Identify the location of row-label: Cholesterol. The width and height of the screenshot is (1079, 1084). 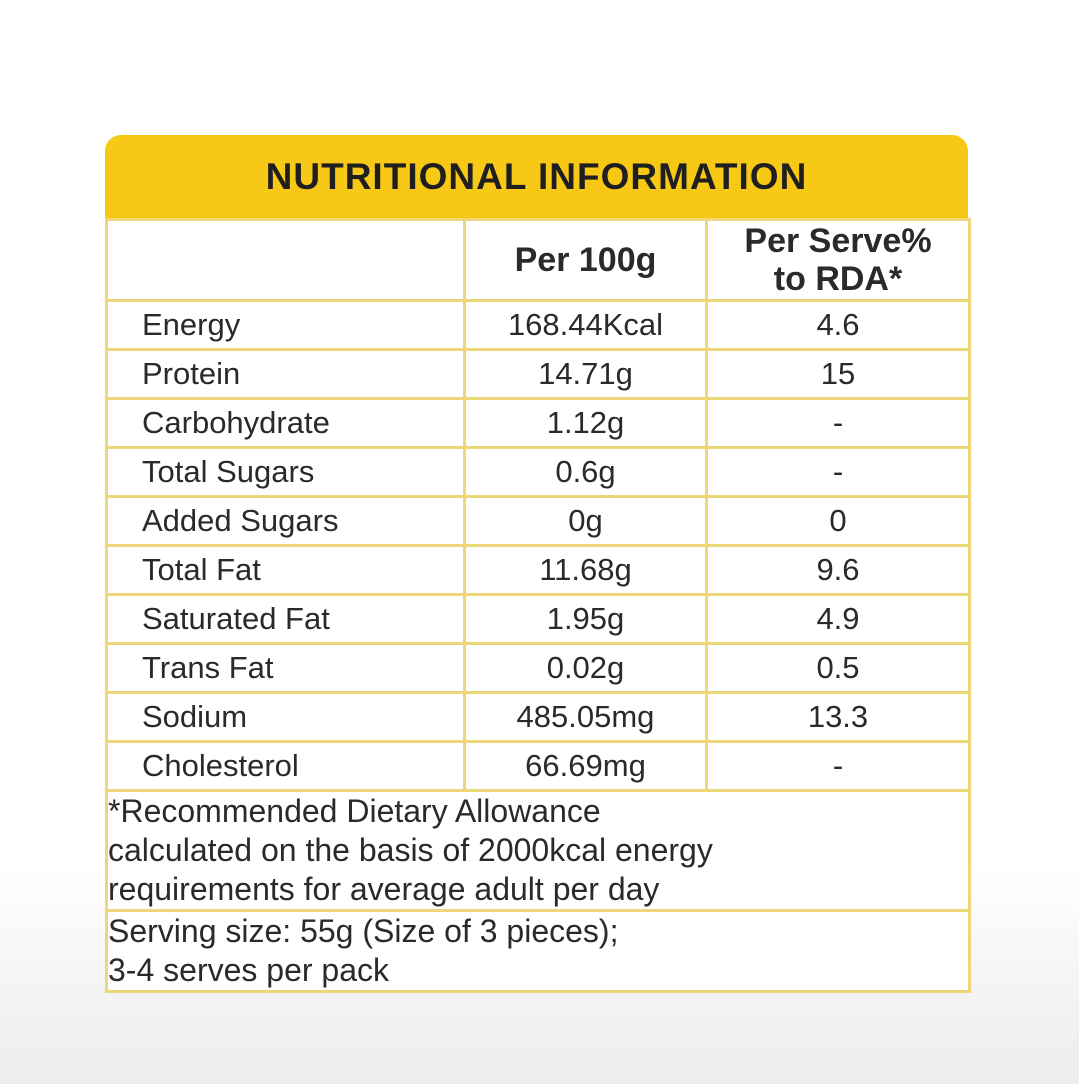
(285, 766).